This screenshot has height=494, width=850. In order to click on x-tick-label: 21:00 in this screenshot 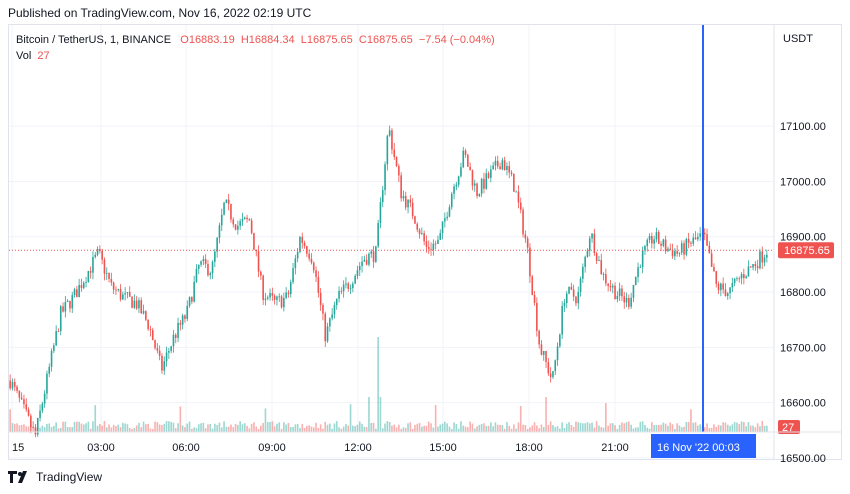, I will do `click(615, 448)`.